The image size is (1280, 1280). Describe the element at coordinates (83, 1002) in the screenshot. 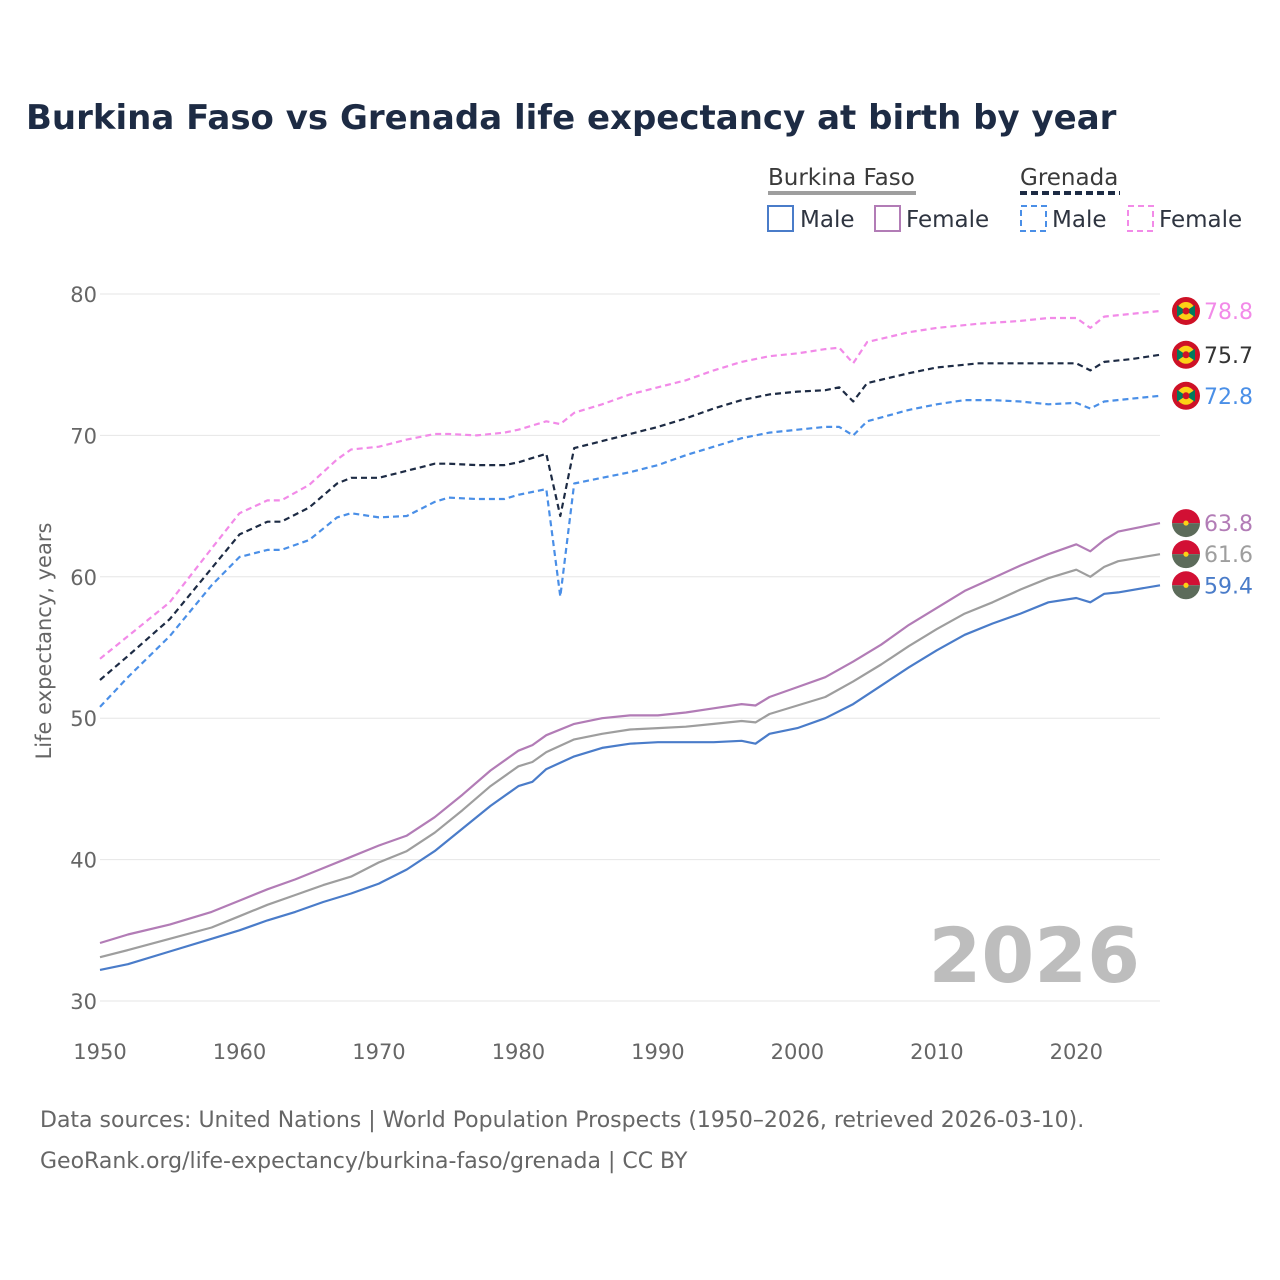

I see `y-tick-label: 30` at that location.